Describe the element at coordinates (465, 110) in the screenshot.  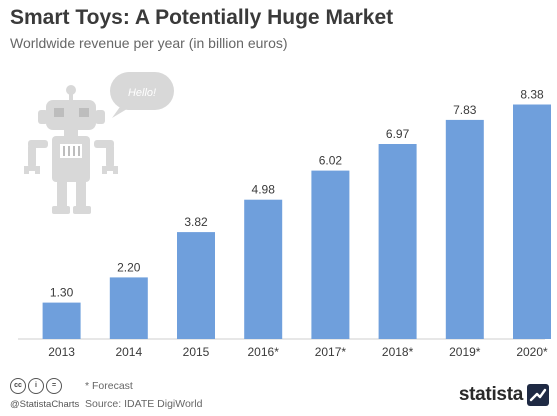
I see `bar-value-label: 7.83` at that location.